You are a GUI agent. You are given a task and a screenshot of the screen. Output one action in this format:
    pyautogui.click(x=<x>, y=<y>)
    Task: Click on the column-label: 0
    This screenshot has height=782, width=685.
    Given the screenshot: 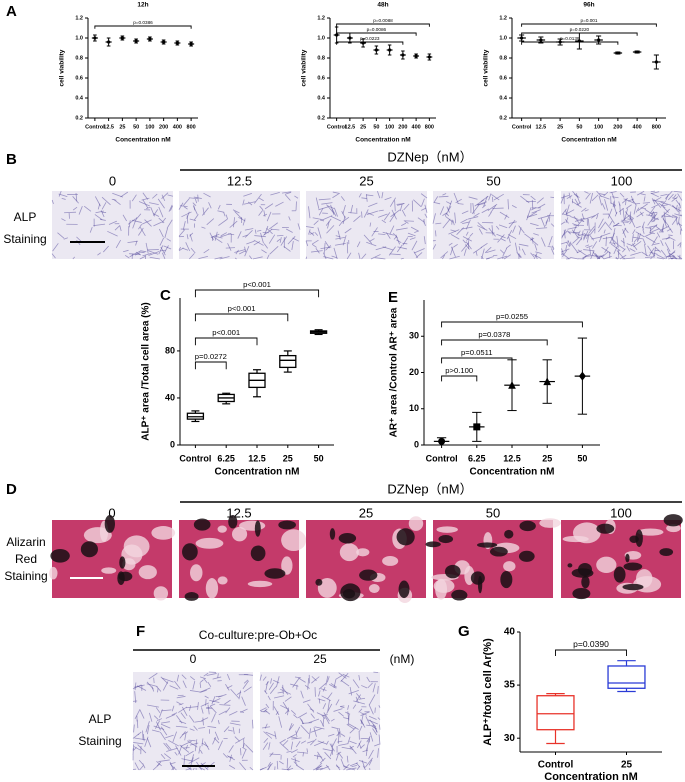 What is the action you would take?
    pyautogui.click(x=193, y=659)
    